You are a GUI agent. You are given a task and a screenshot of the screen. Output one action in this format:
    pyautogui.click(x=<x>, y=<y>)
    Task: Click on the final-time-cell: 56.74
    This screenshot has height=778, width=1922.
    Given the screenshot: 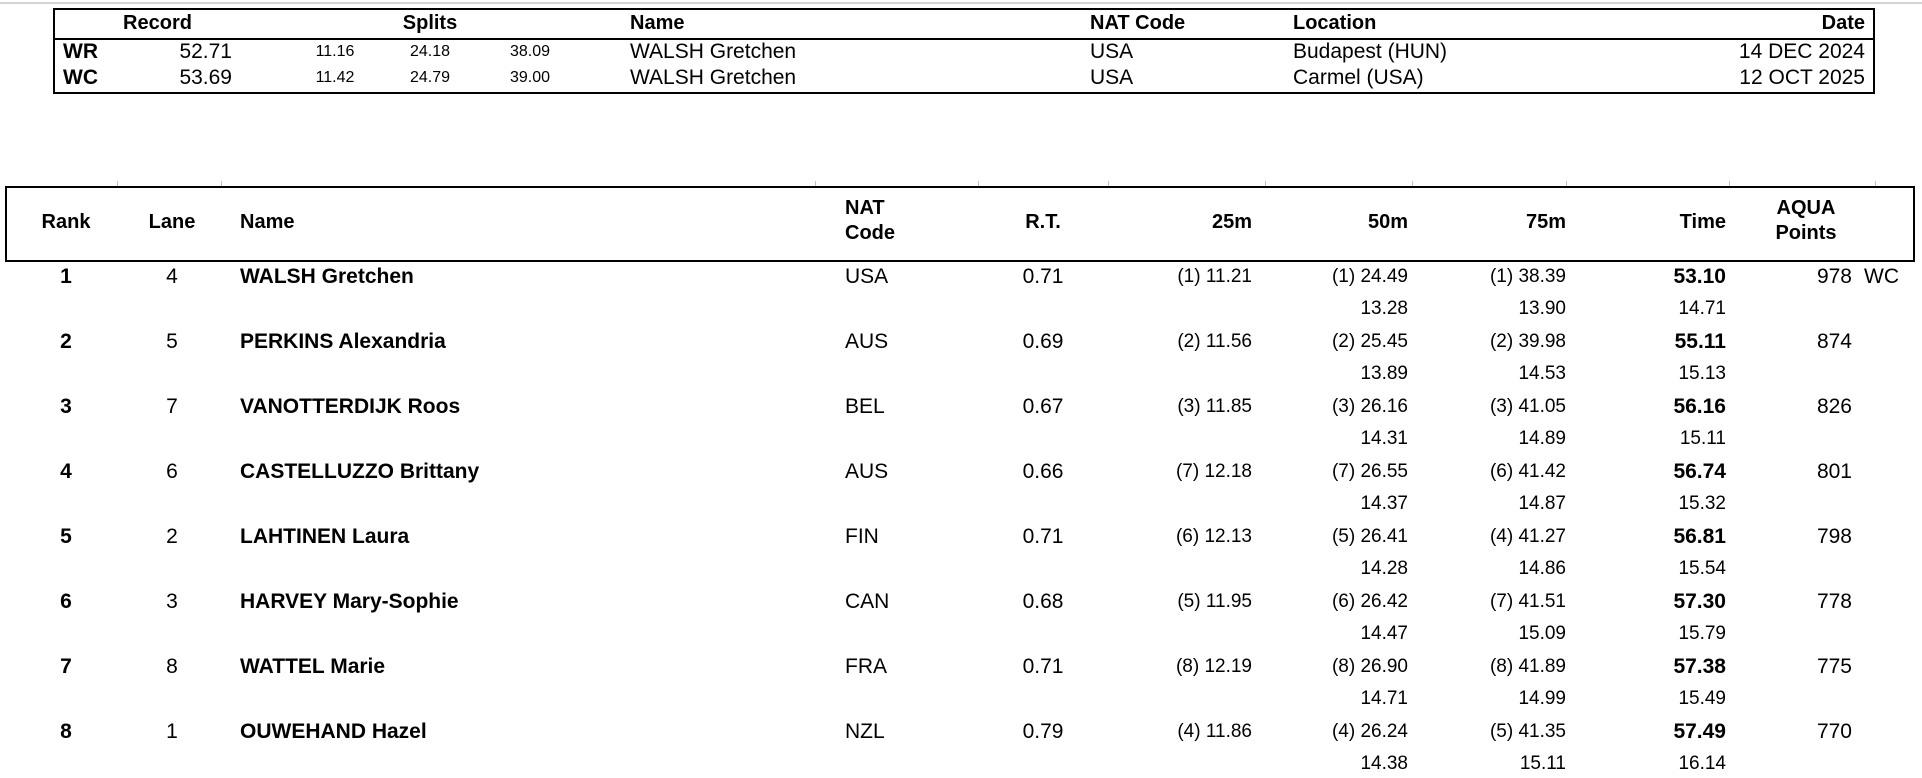 What is the action you would take?
    pyautogui.click(x=1699, y=471)
    